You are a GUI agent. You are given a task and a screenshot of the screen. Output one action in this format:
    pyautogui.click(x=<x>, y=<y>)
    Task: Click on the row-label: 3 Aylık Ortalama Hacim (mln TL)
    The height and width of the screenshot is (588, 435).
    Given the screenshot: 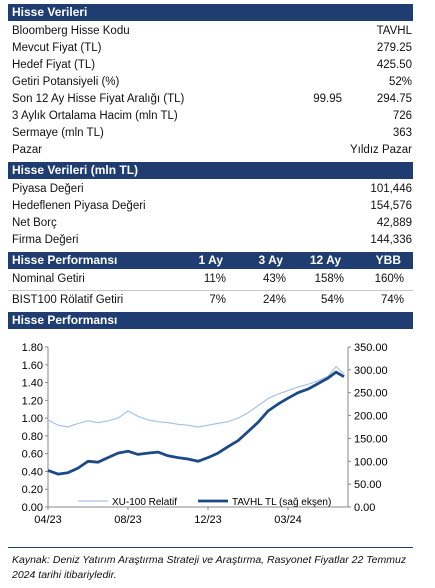 What is the action you would take?
    pyautogui.click(x=95, y=116)
    